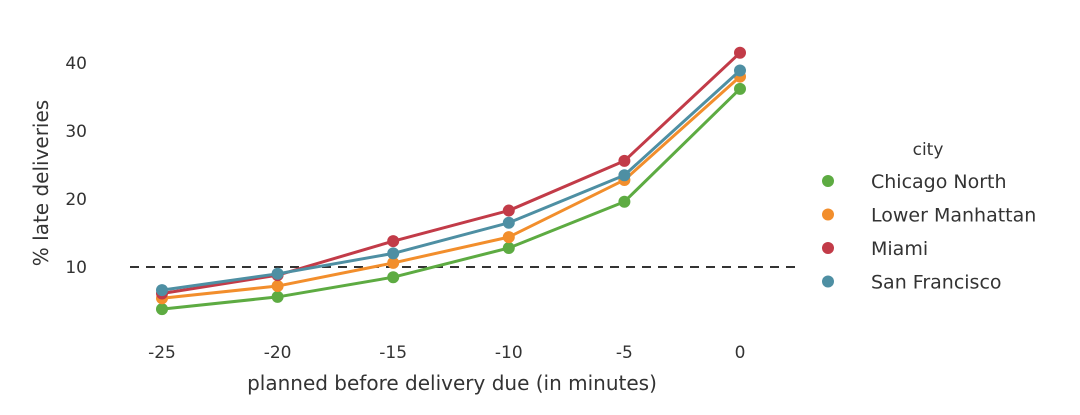 This screenshot has height=415, width=1080. I want to click on x-tick-label: -10, so click(509, 353).